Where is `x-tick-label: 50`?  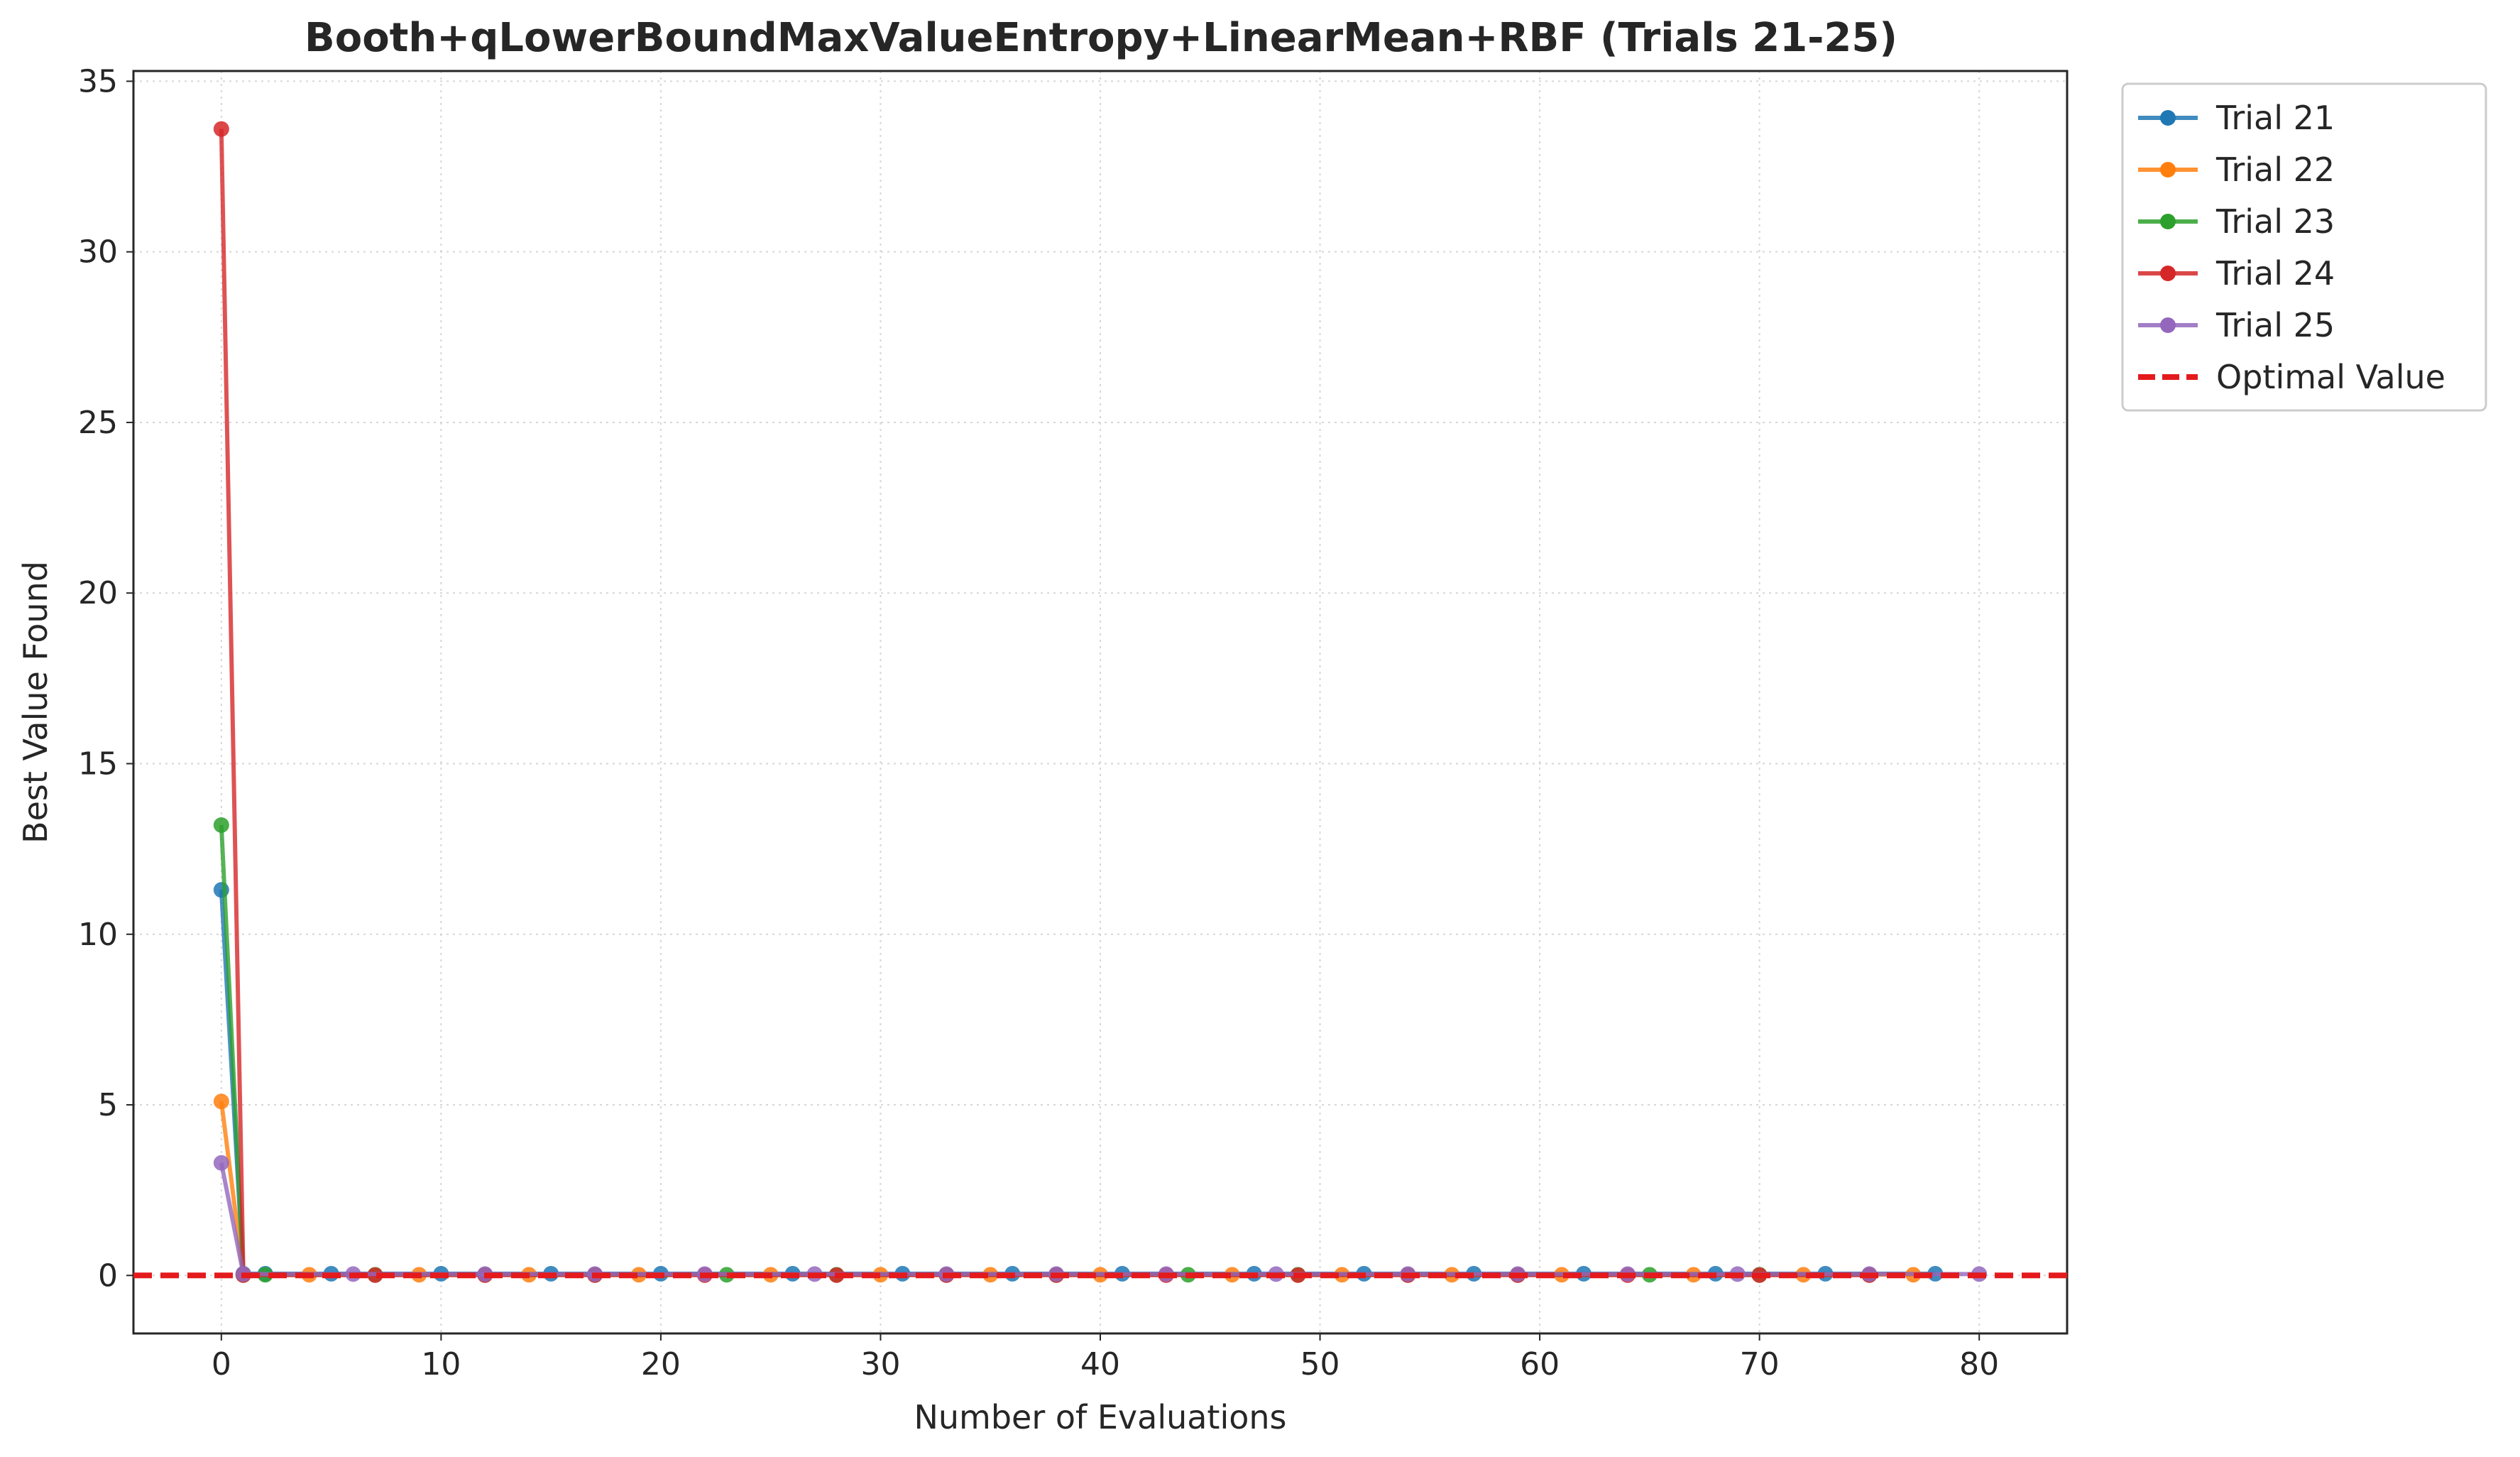 x-tick-label: 50 is located at coordinates (1320, 1364).